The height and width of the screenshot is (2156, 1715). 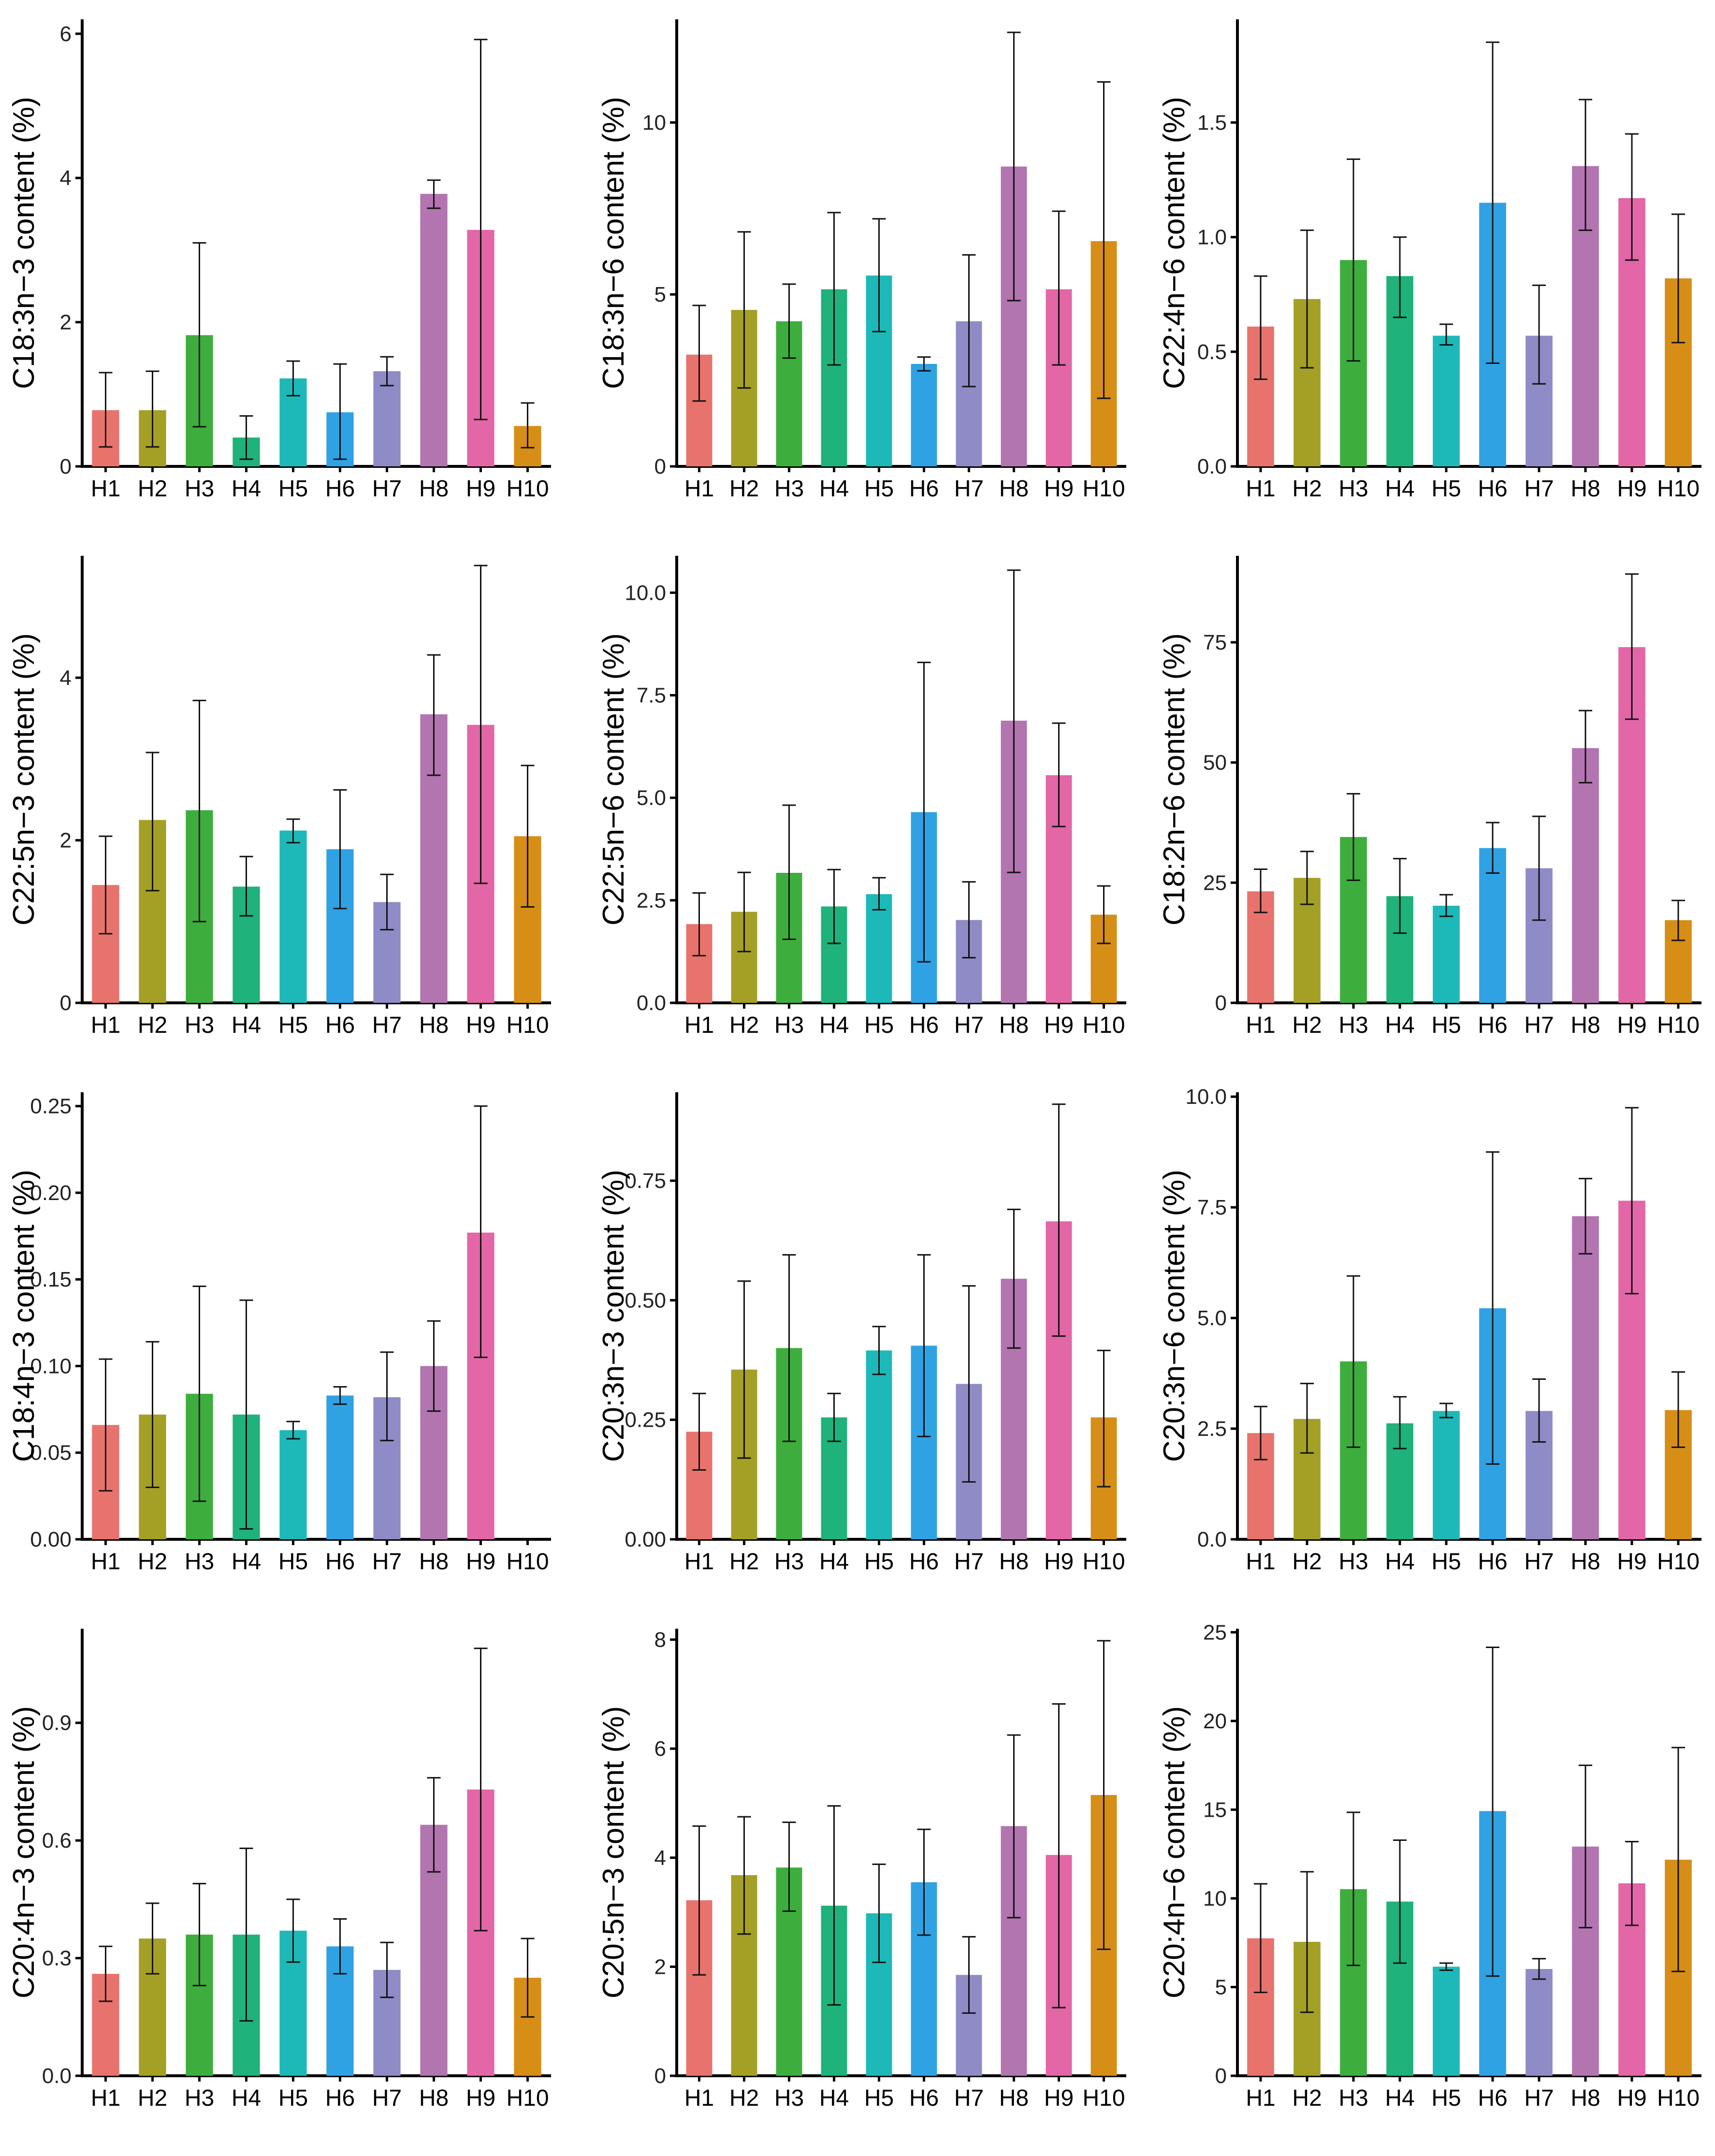 What do you see at coordinates (57, 1840) in the screenshot?
I see `y-tick-label: 0.6` at bounding box center [57, 1840].